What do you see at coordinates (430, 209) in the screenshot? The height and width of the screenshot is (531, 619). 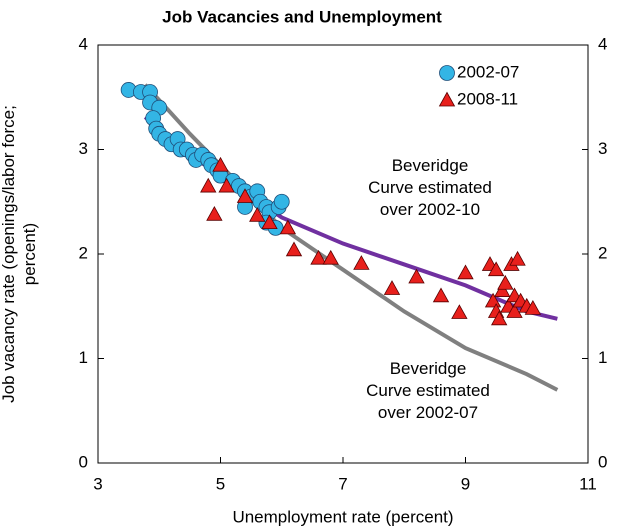 I see `annotation-line: over 2002-10` at bounding box center [430, 209].